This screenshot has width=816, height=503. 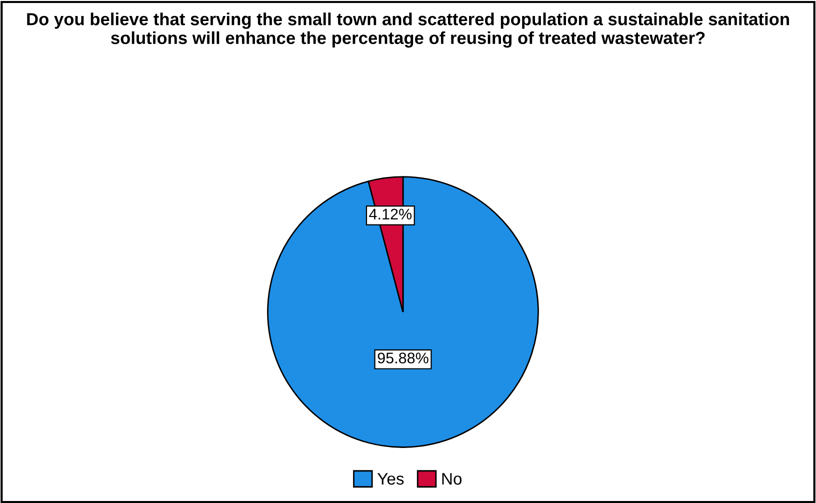 I want to click on data-label: 4.12%, so click(x=390, y=214).